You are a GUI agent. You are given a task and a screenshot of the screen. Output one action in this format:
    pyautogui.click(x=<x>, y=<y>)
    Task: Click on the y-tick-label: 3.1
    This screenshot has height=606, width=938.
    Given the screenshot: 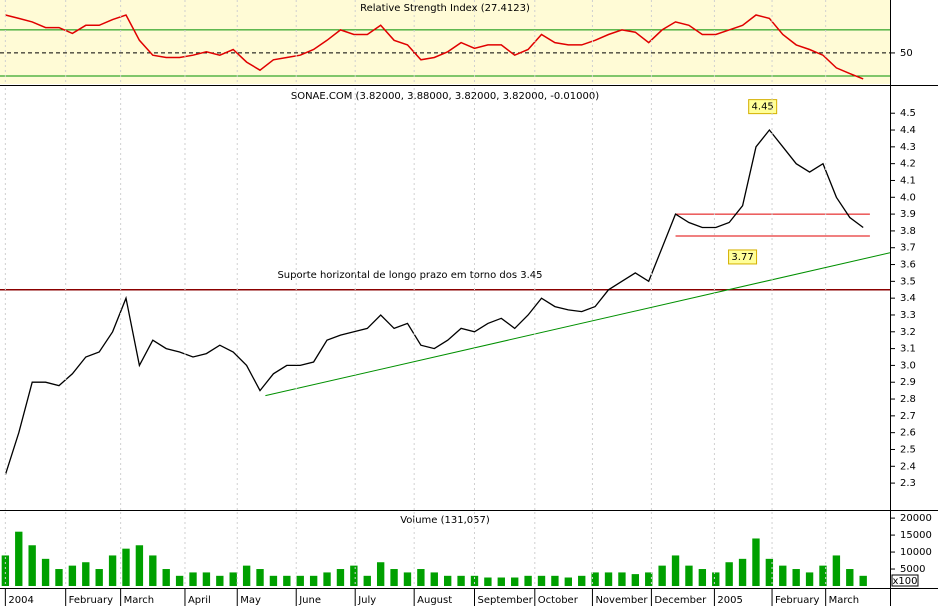 What is the action you would take?
    pyautogui.click(x=908, y=349)
    